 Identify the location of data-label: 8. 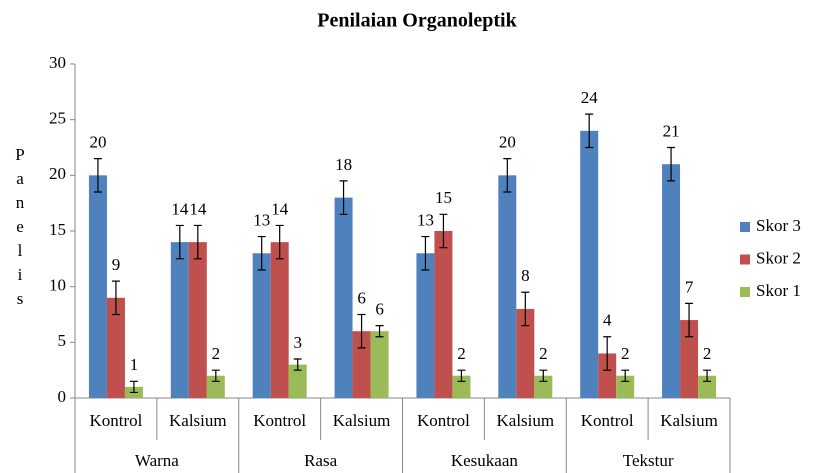
(525, 275).